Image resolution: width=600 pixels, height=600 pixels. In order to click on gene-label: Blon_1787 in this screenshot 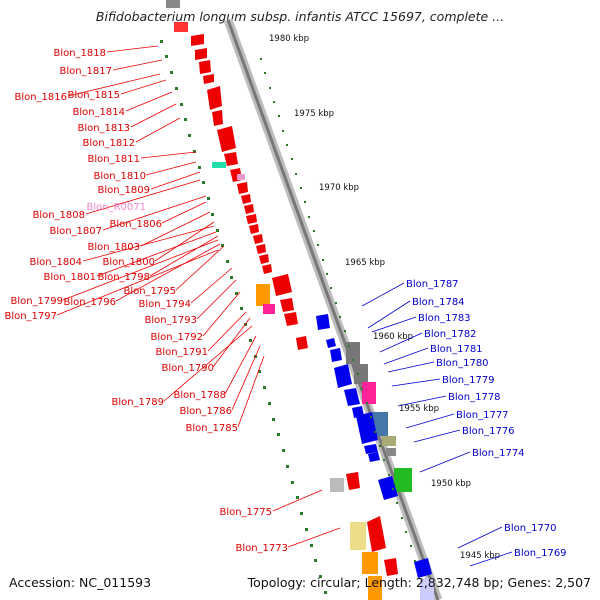, I will do `click(432, 284)`.